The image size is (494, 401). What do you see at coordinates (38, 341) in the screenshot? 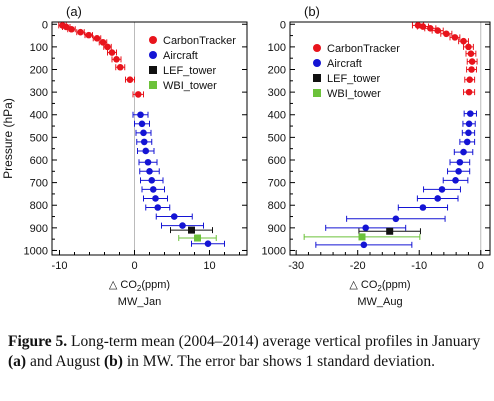
I see `caption-label: Figure 5.` at bounding box center [38, 341].